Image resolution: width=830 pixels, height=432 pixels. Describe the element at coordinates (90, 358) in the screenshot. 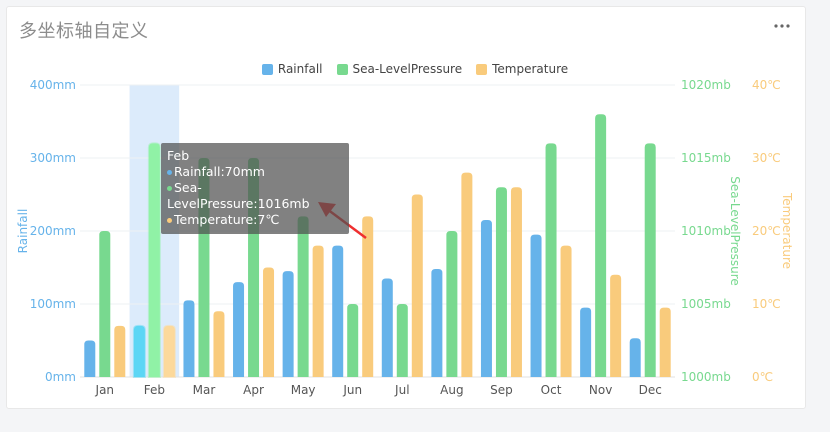

I see `bar-rainfall-jan` at that location.